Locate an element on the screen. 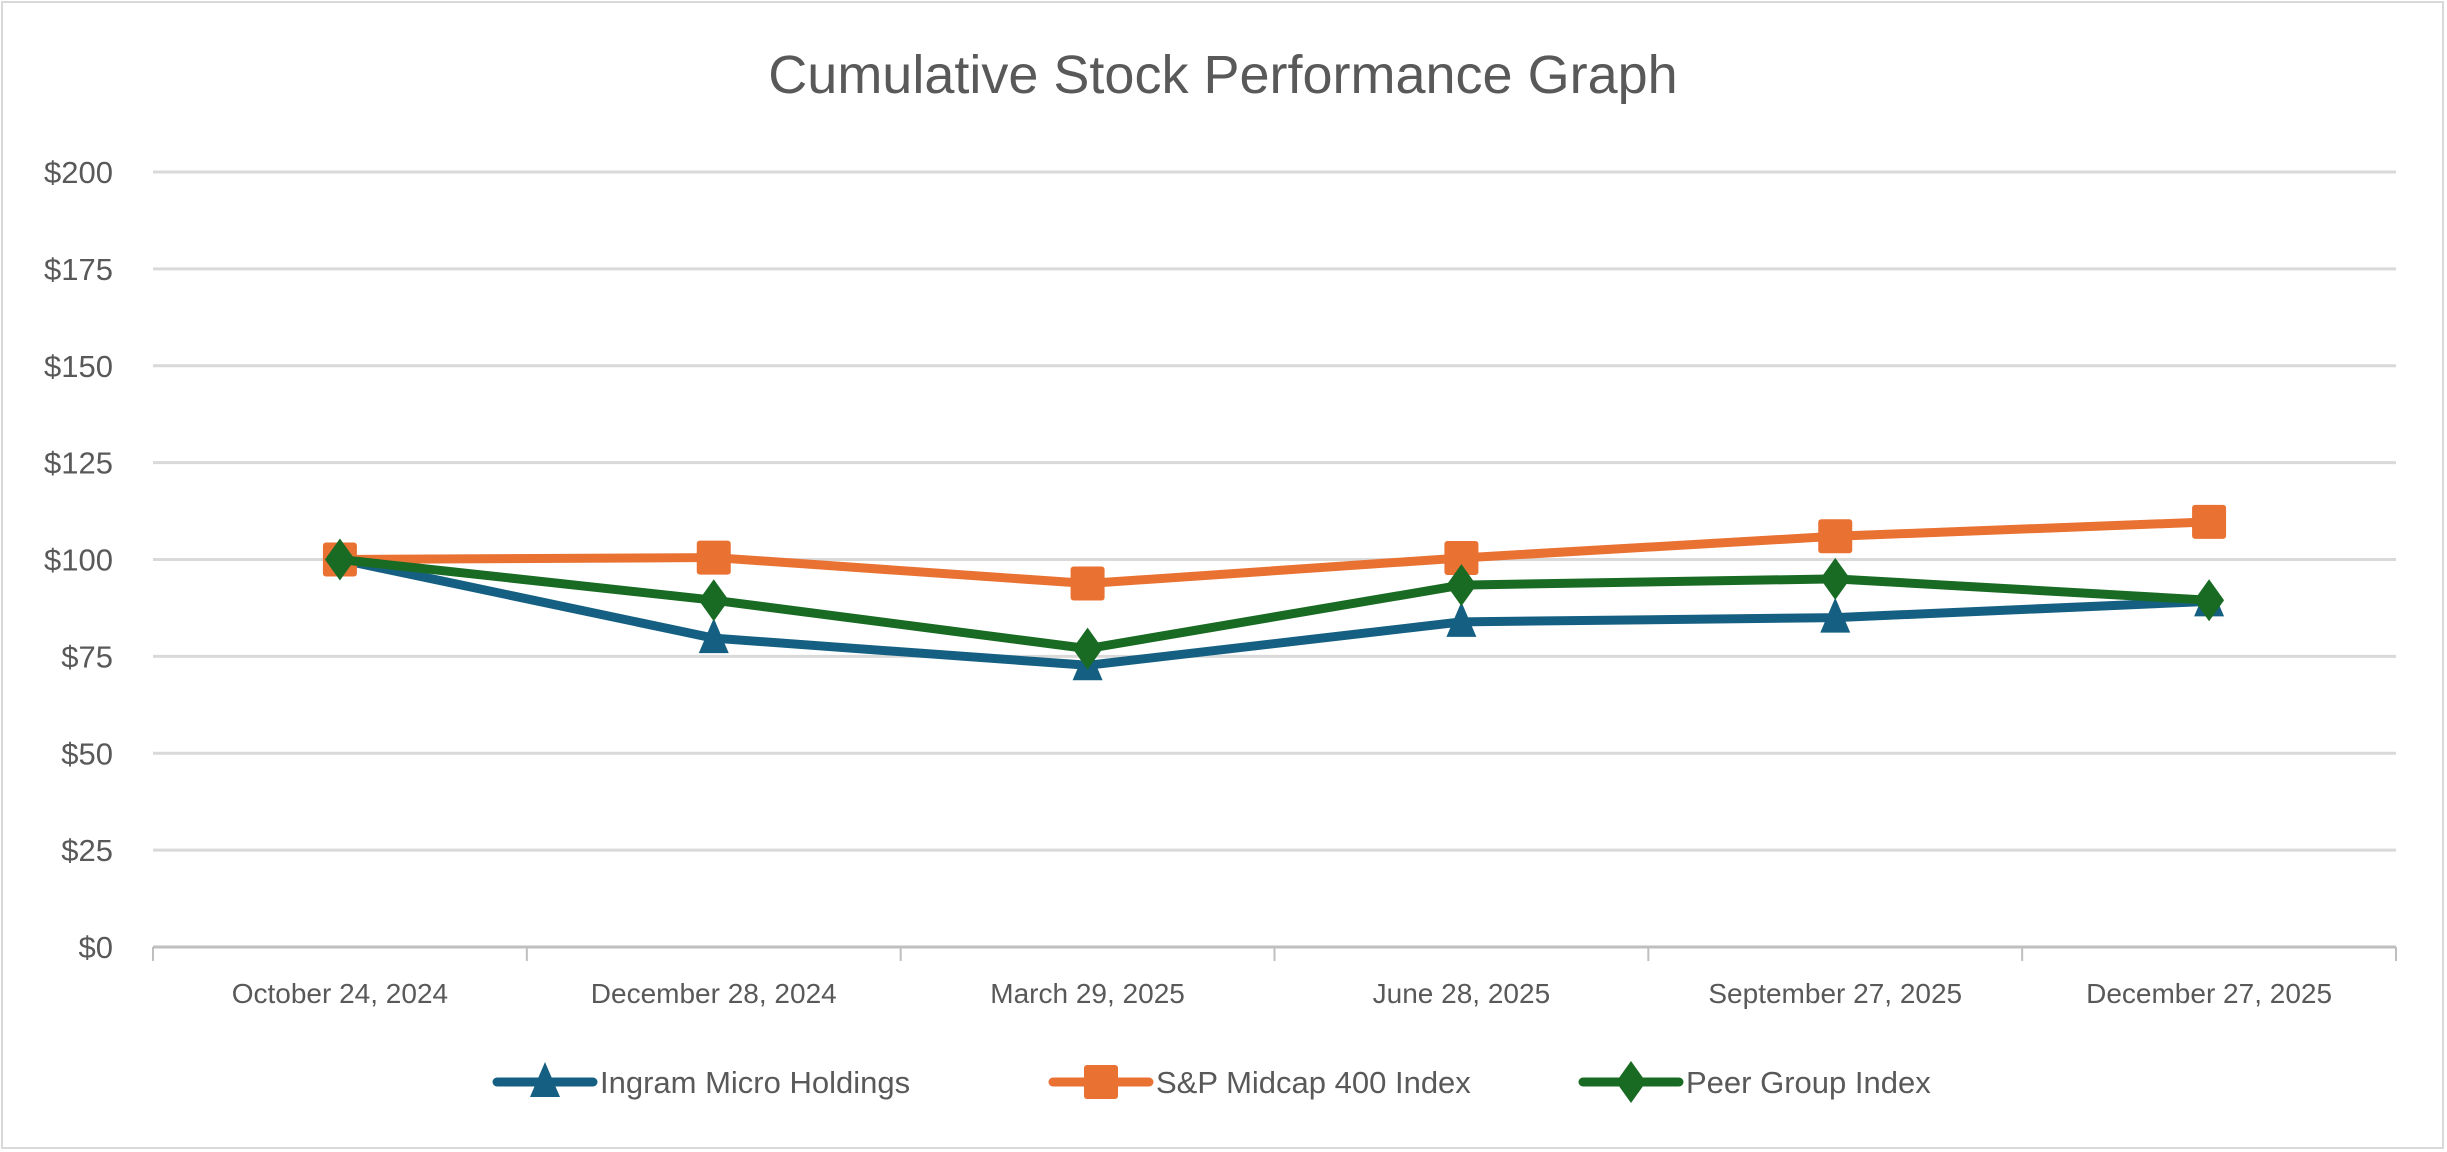  legend-item: Ingram Micro Holdings is located at coordinates (701, 1081).